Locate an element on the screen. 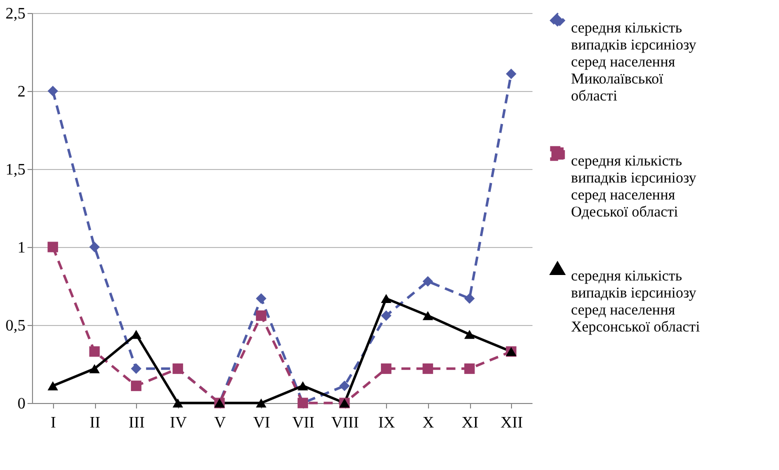 The height and width of the screenshot is (470, 779). x-tick-label: VIII is located at coordinates (345, 423).